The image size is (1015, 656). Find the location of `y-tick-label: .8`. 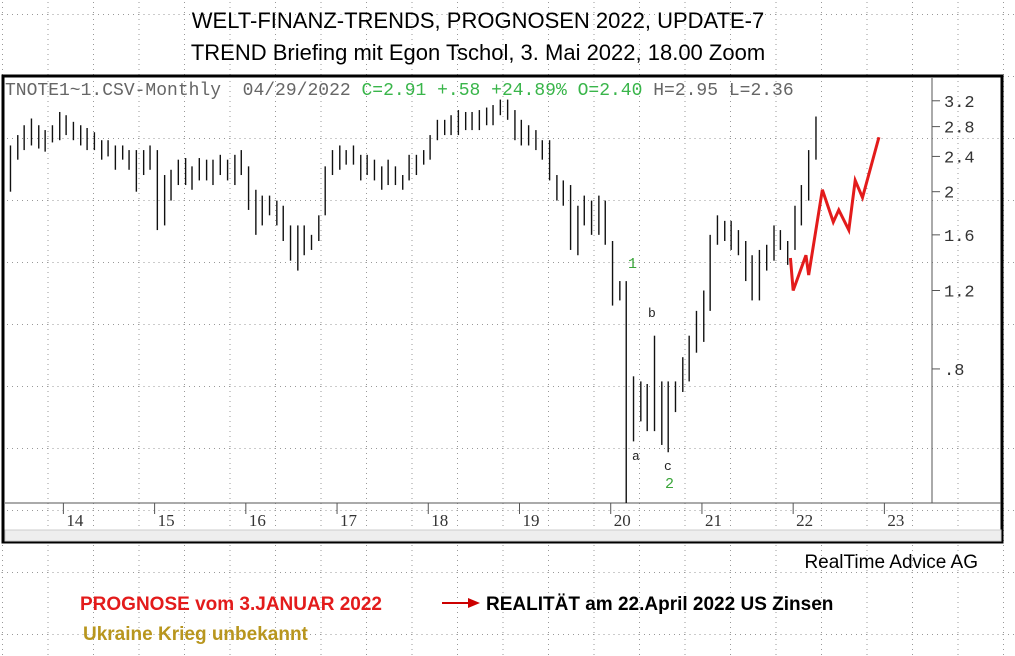

y-tick-label: .8 is located at coordinates (954, 371).